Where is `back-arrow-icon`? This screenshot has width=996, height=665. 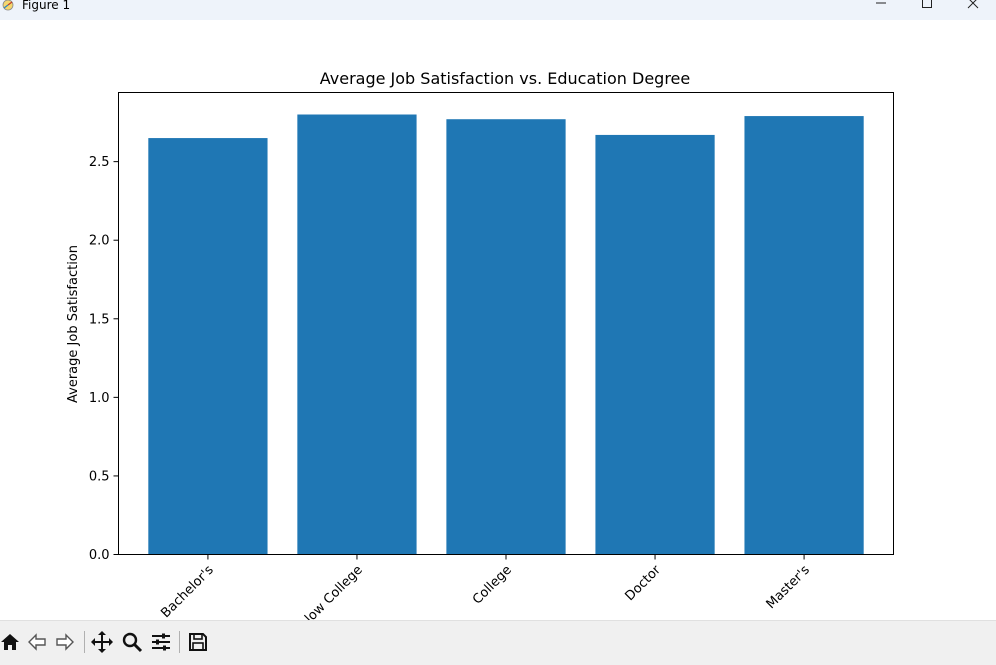 back-arrow-icon is located at coordinates (37, 642).